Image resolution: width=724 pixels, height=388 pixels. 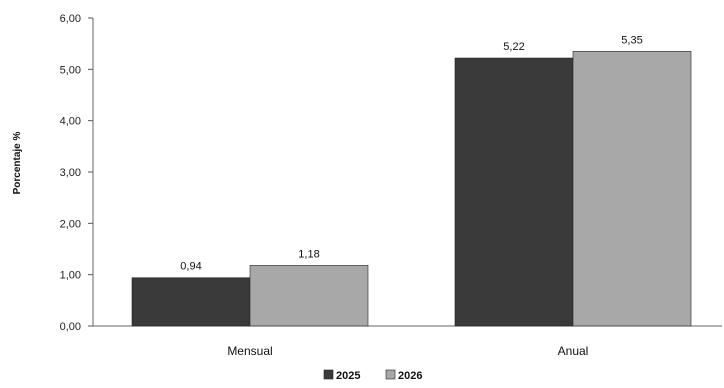 I want to click on bar-2025-anual, so click(x=514, y=192).